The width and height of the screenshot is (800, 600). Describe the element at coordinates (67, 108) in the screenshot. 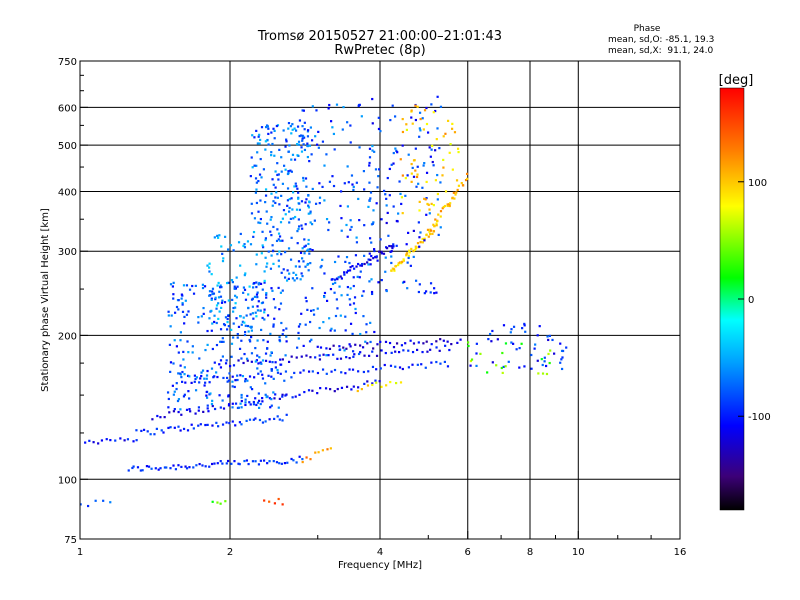

I see `y-tick-label: 600` at that location.